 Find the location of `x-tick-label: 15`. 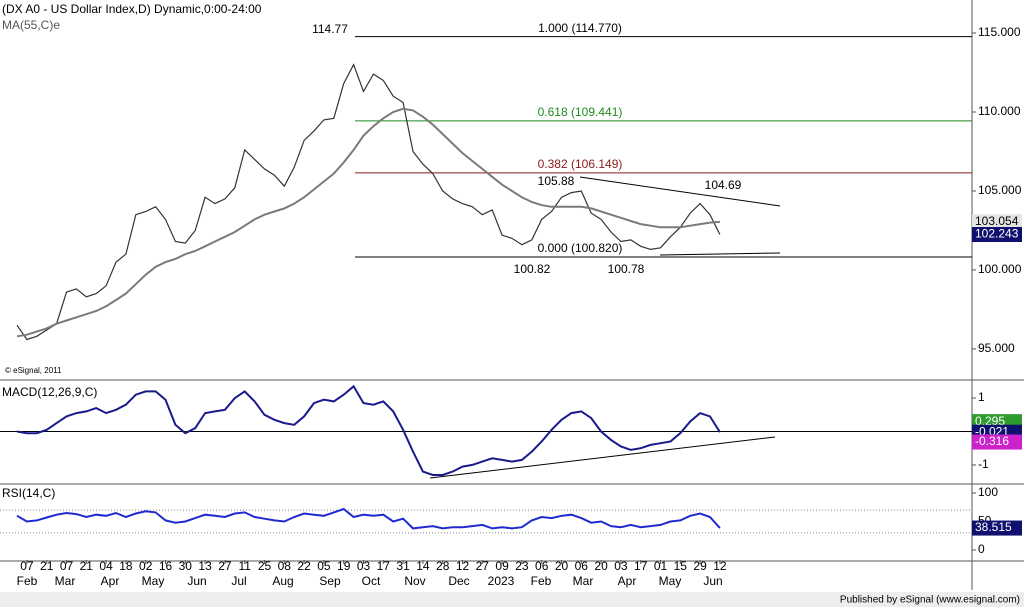

x-tick-label: 15 is located at coordinates (681, 566).